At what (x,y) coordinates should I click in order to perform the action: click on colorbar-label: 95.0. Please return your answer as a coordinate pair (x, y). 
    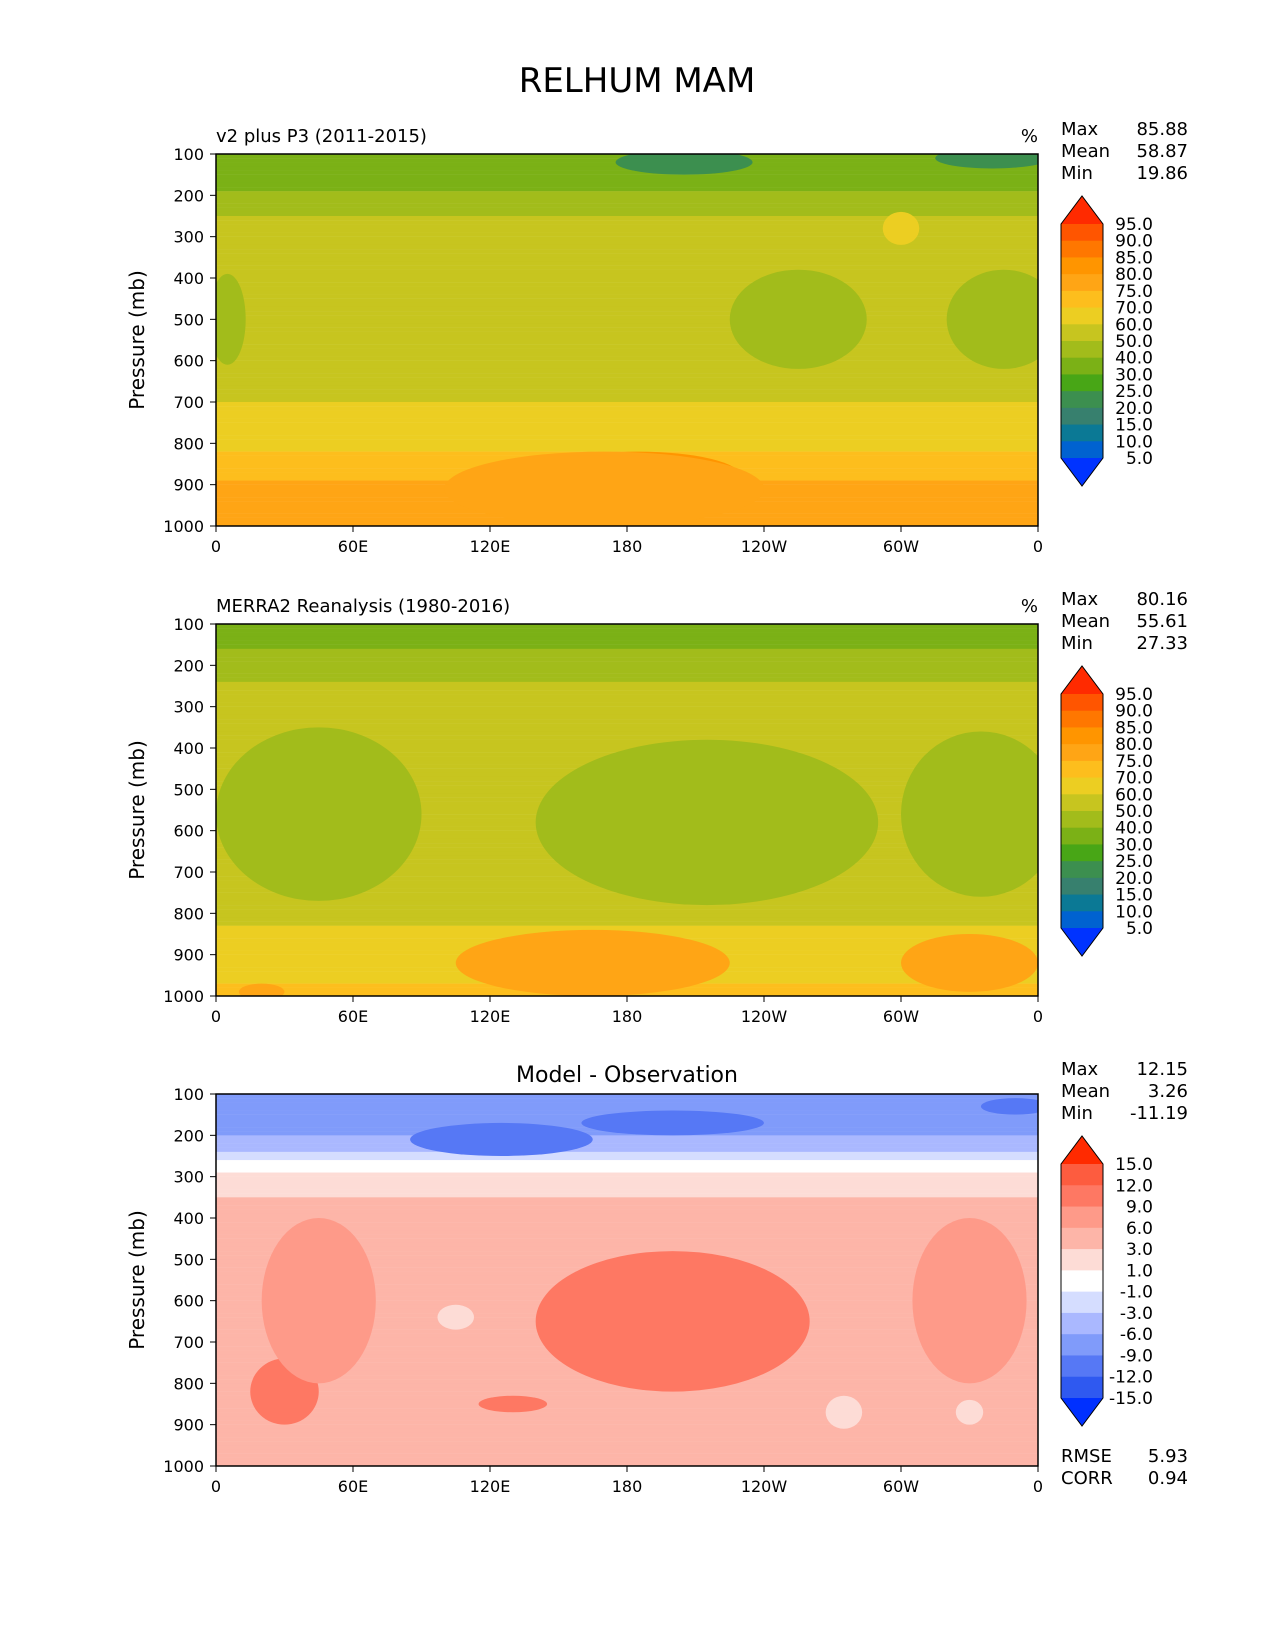
    Looking at the image, I should click on (1134, 225).